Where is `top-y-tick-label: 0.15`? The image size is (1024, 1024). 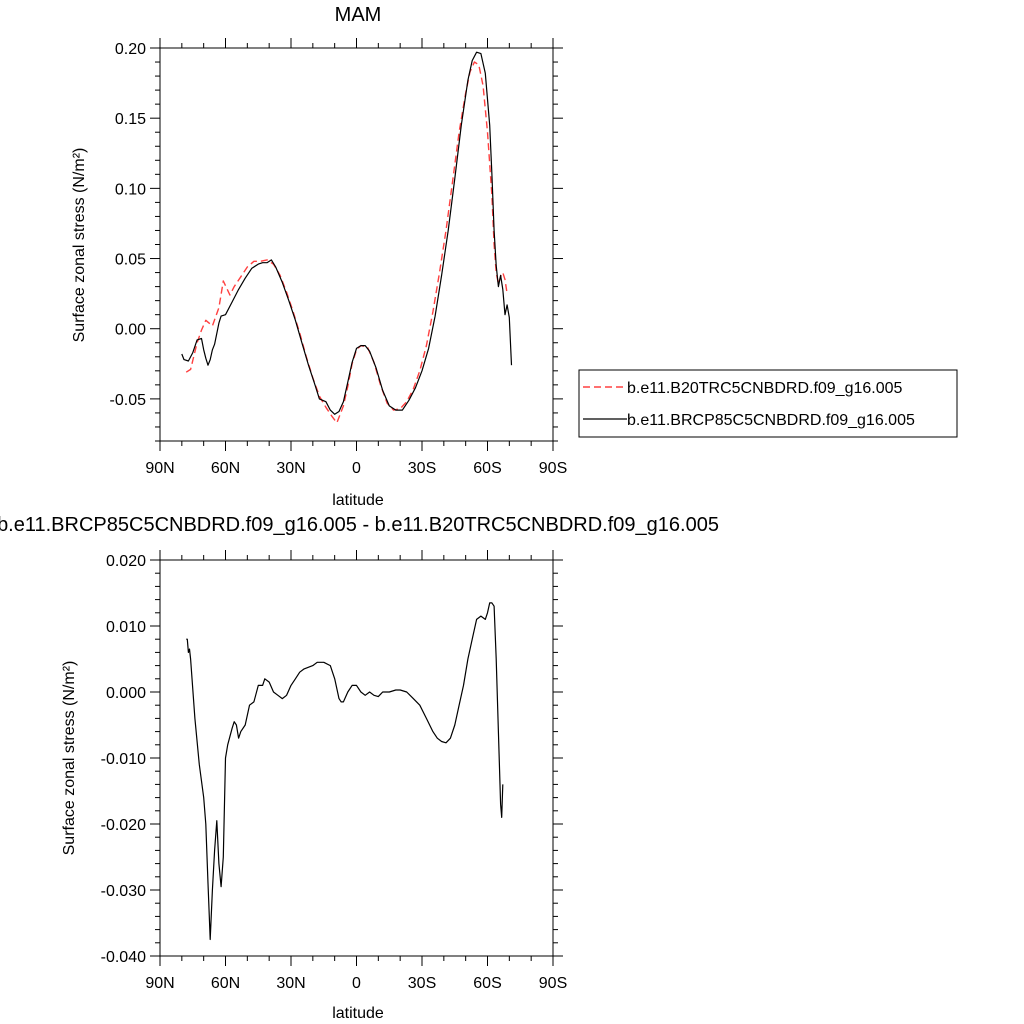 top-y-tick-label: 0.15 is located at coordinates (130, 119).